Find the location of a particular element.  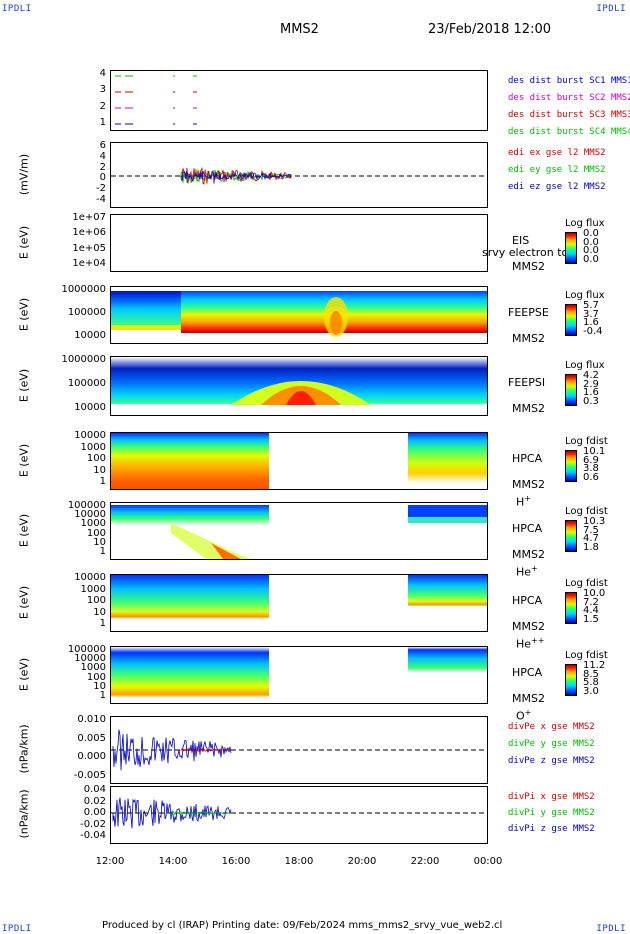

panel-hpca-h is located at coordinates (299, 461).